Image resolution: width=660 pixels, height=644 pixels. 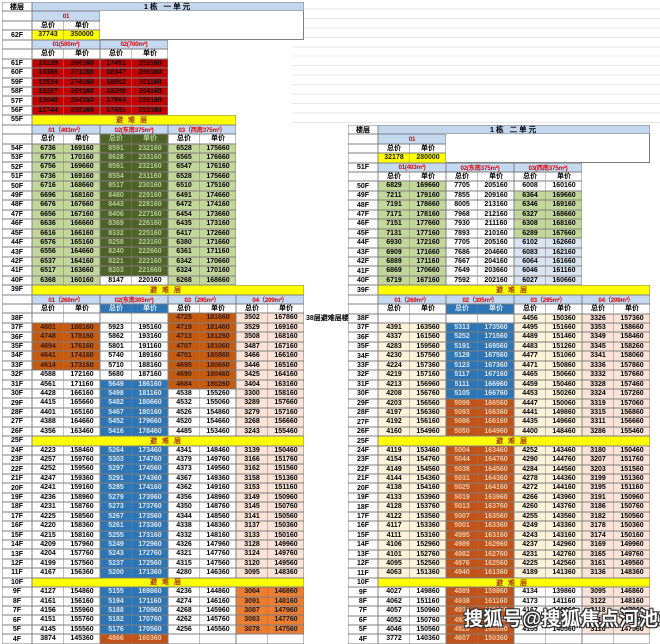 I want to click on total-price: 4128, so click(x=394, y=506).